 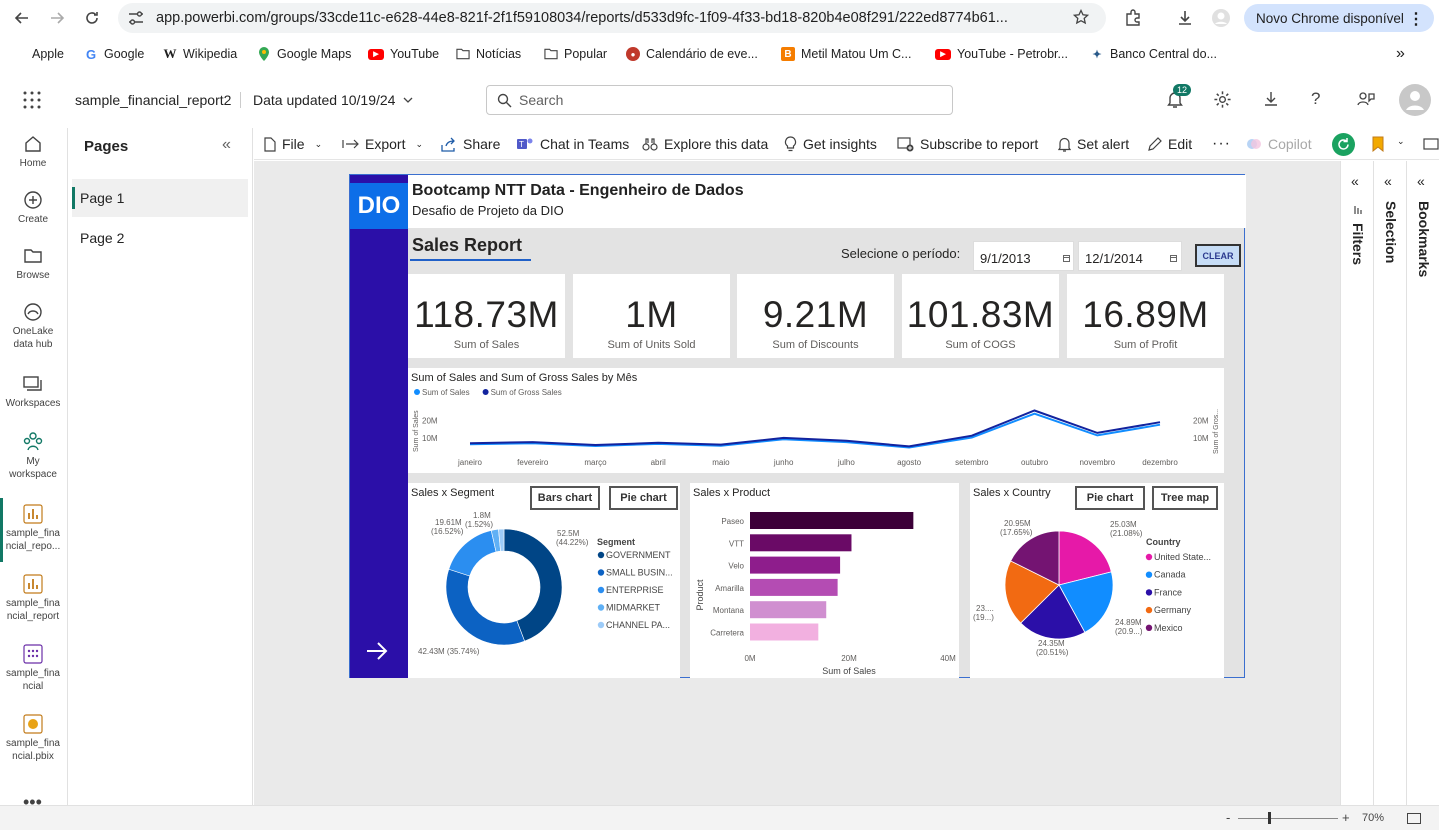 I want to click on chrome-update-button: Novo Chrome disponível ⋮, so click(x=1339, y=18).